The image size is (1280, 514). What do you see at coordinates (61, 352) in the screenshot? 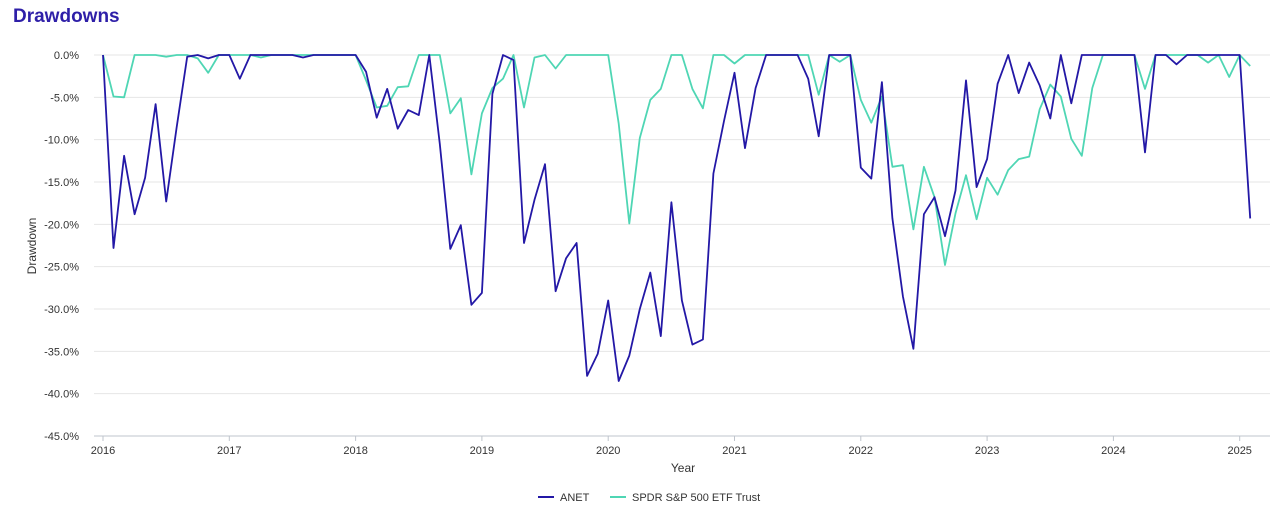
I see `y-tick-label: -35.0%` at bounding box center [61, 352].